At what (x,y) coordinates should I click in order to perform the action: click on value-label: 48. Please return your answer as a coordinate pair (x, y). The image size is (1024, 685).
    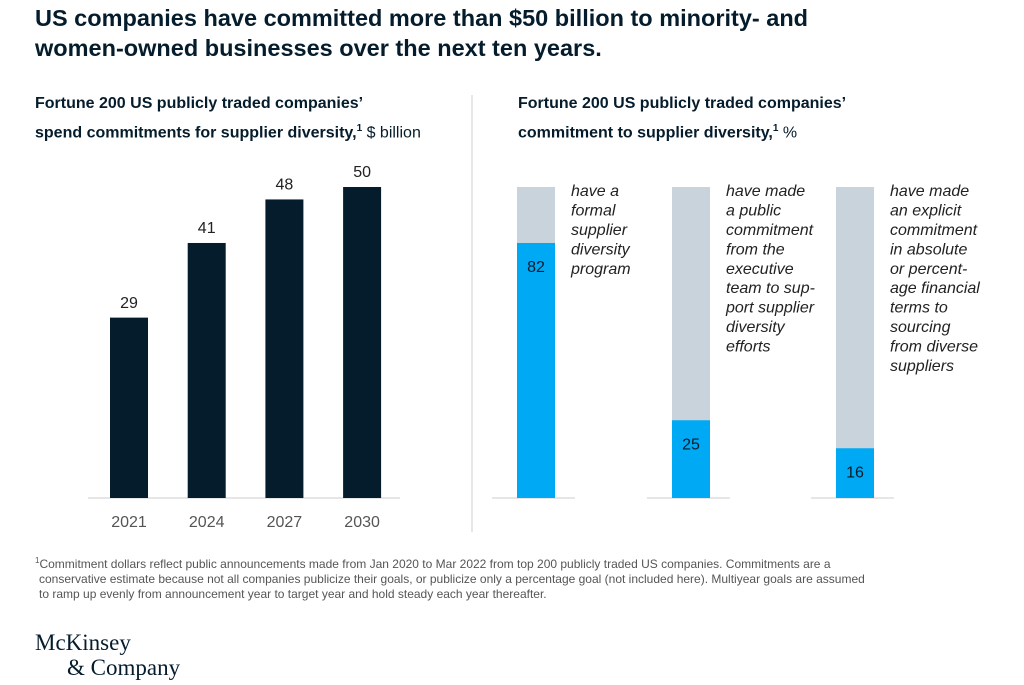
    Looking at the image, I should click on (285, 185).